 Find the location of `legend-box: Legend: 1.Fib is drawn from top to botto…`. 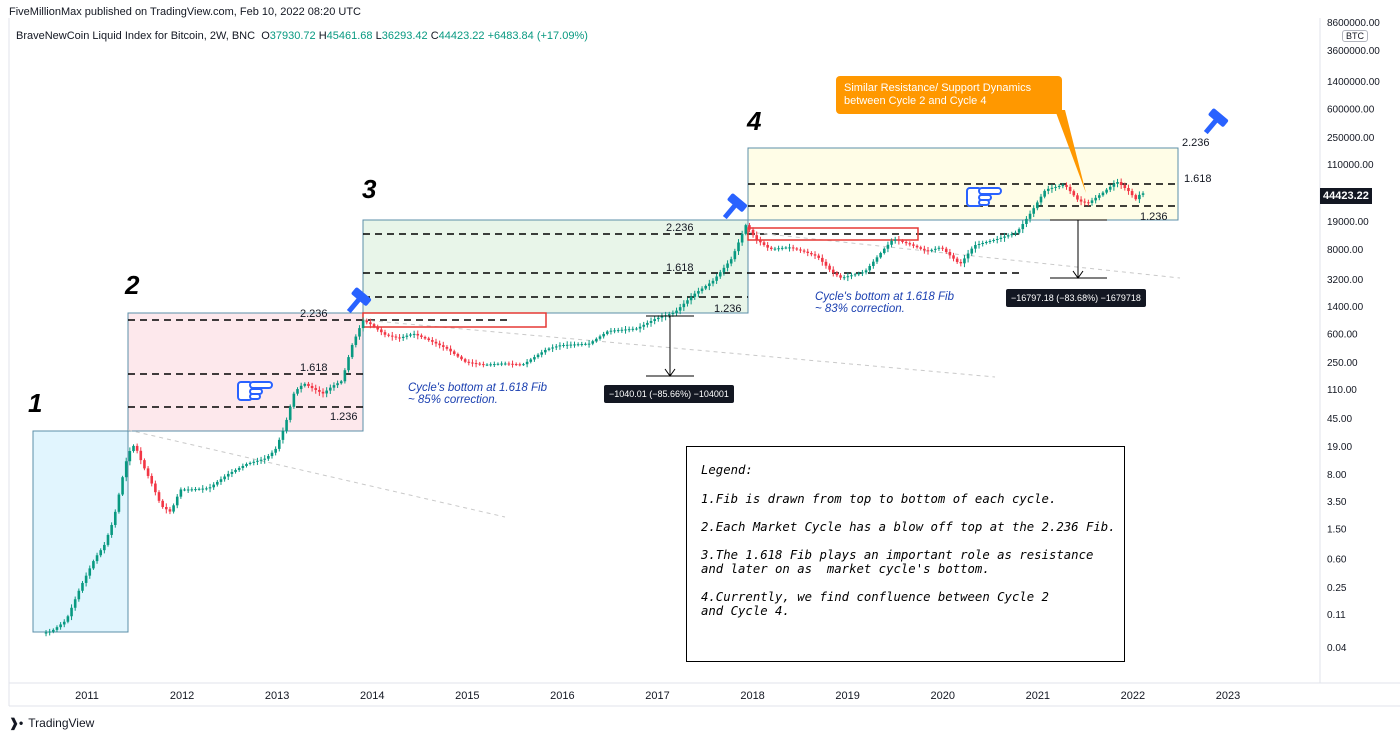

legend-box: Legend: 1.Fib is drawn from top to botto… is located at coordinates (905, 554).